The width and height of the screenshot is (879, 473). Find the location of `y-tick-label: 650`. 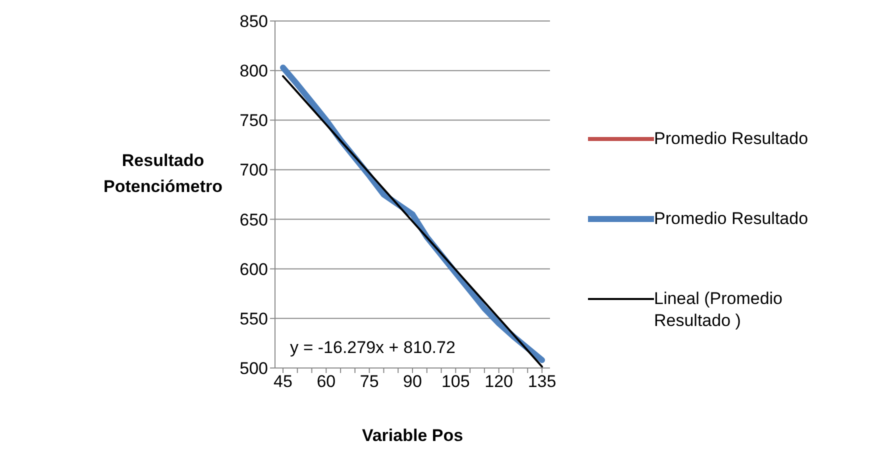

y-tick-label: 650 is located at coordinates (254, 220).